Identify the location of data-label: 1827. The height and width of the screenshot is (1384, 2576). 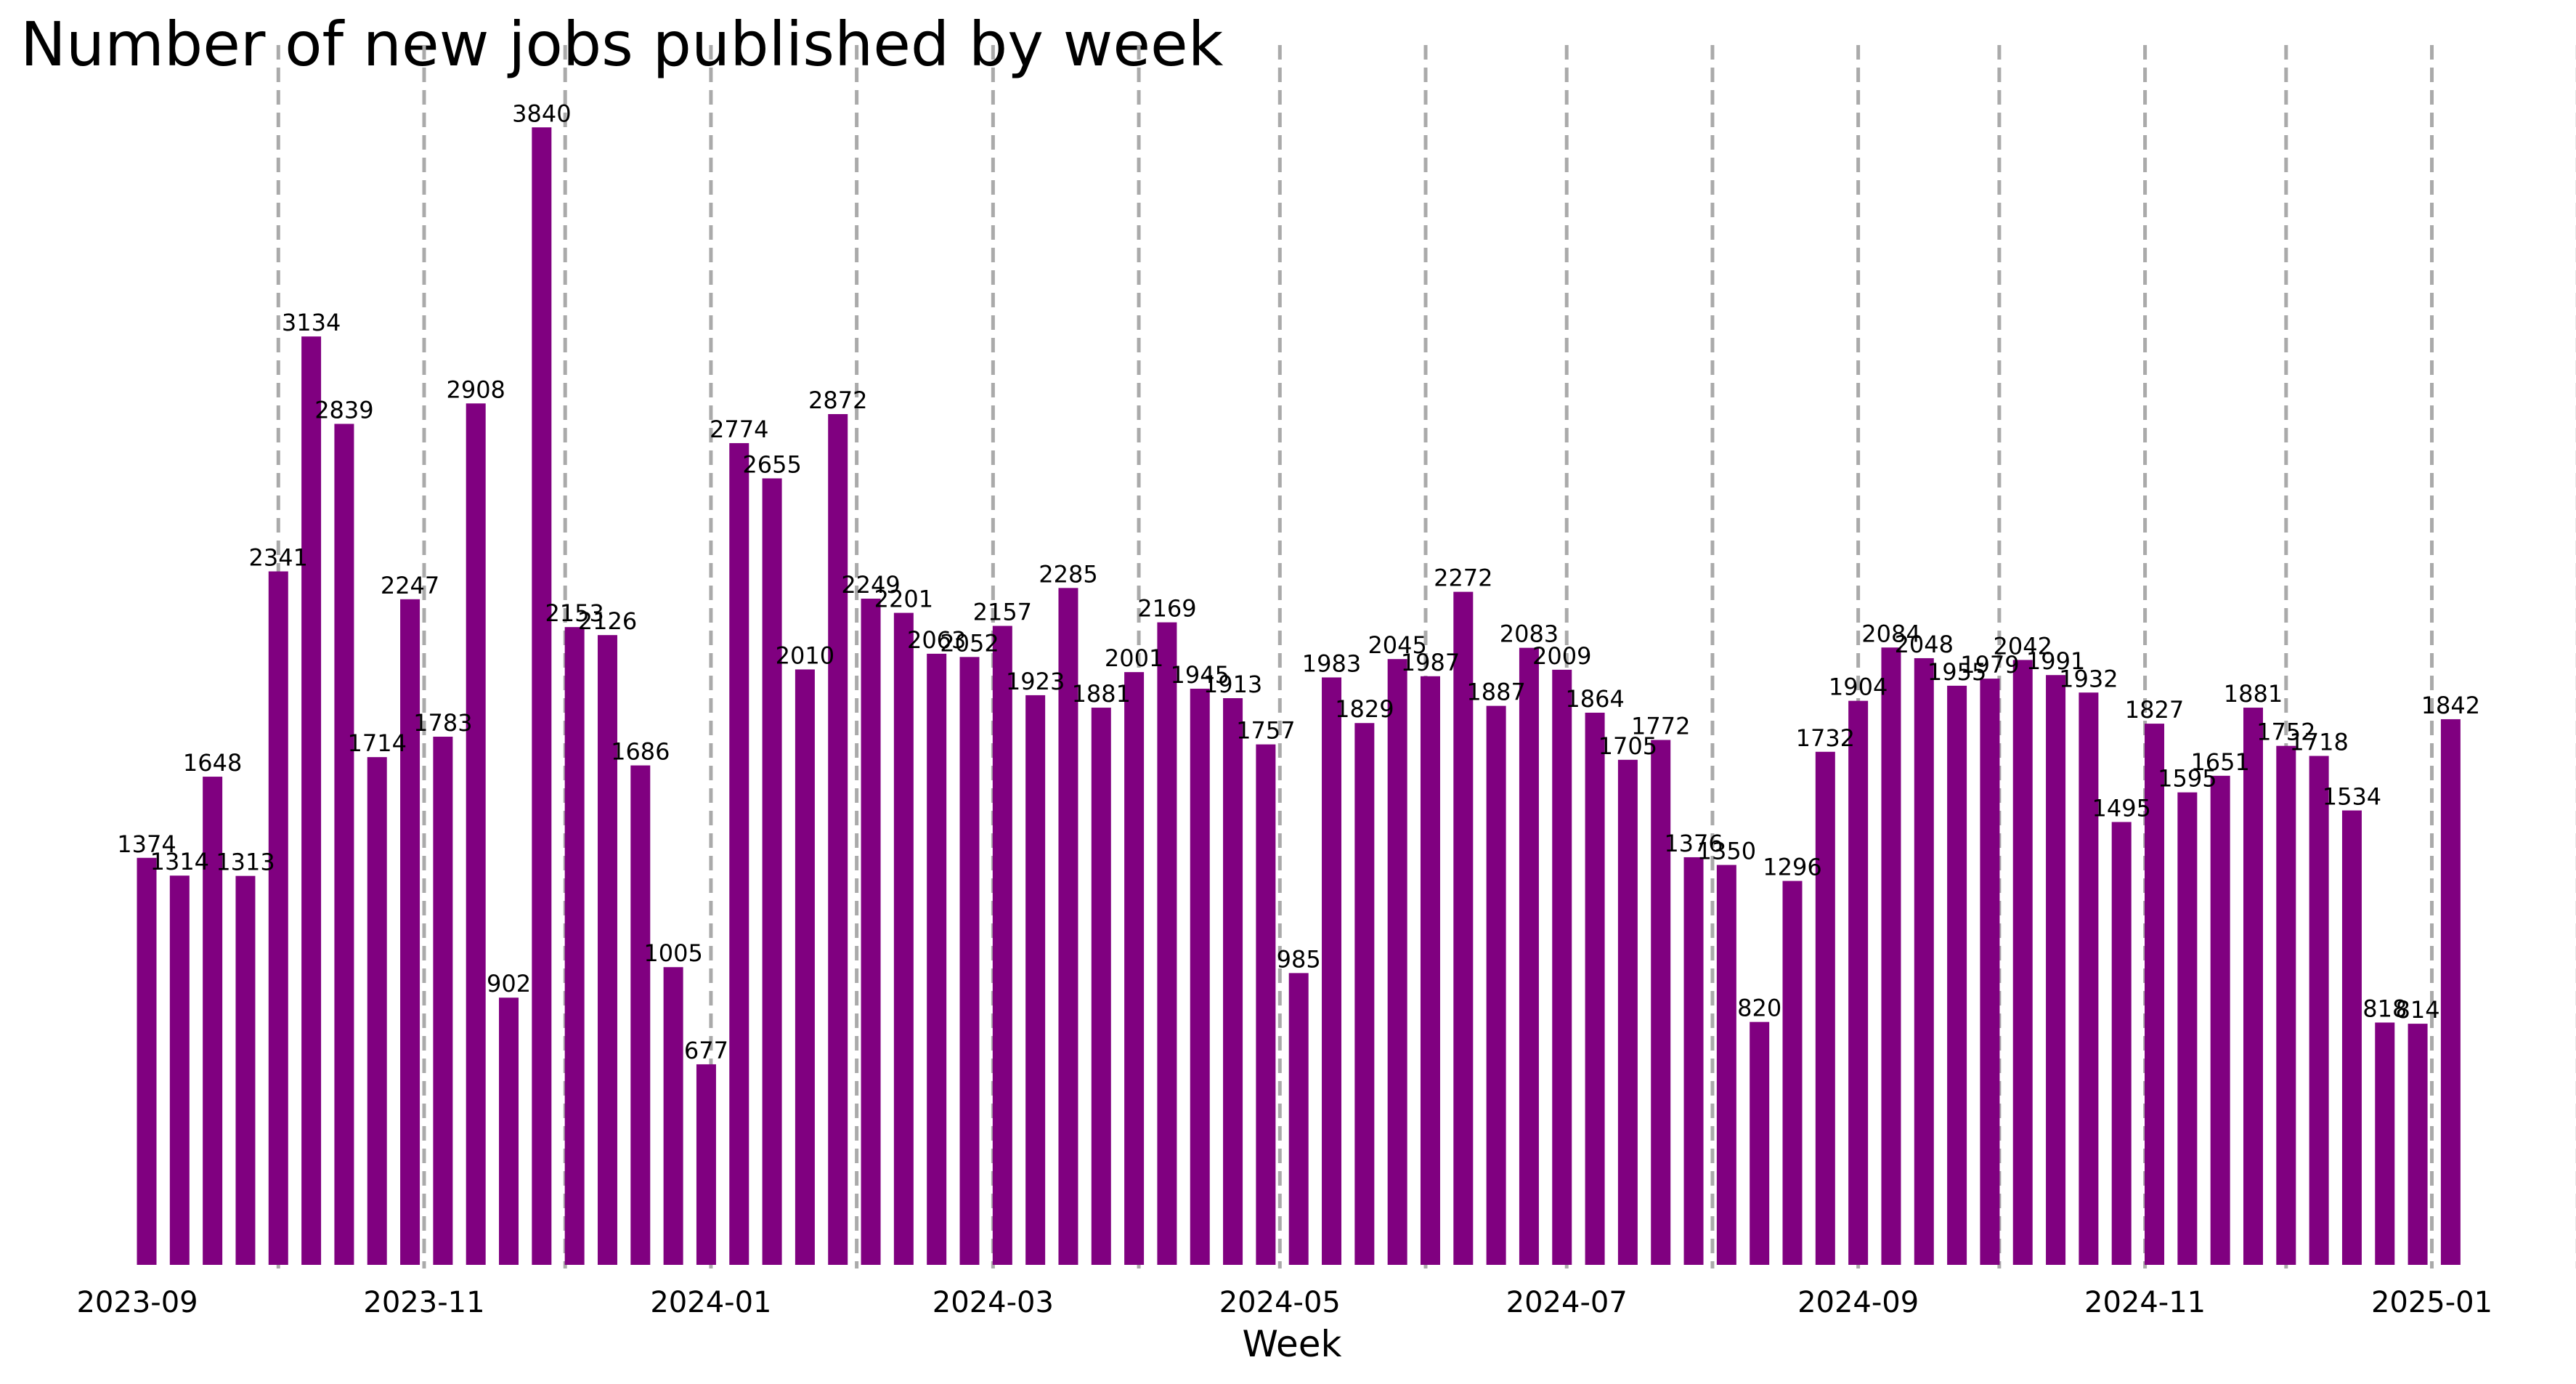
(2154, 710).